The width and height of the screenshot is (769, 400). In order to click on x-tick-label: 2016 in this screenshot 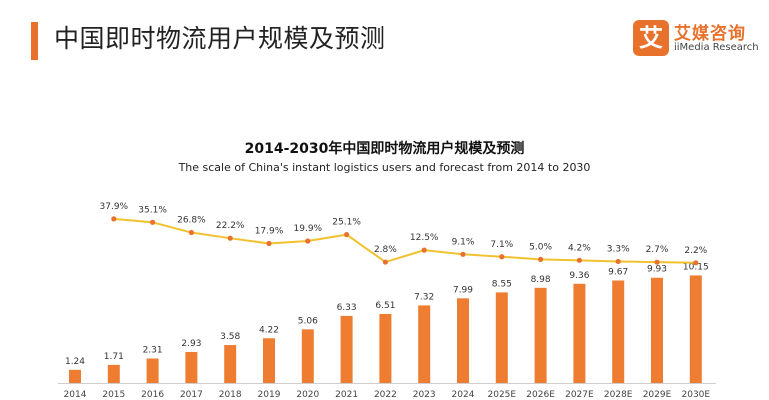, I will do `click(152, 395)`.